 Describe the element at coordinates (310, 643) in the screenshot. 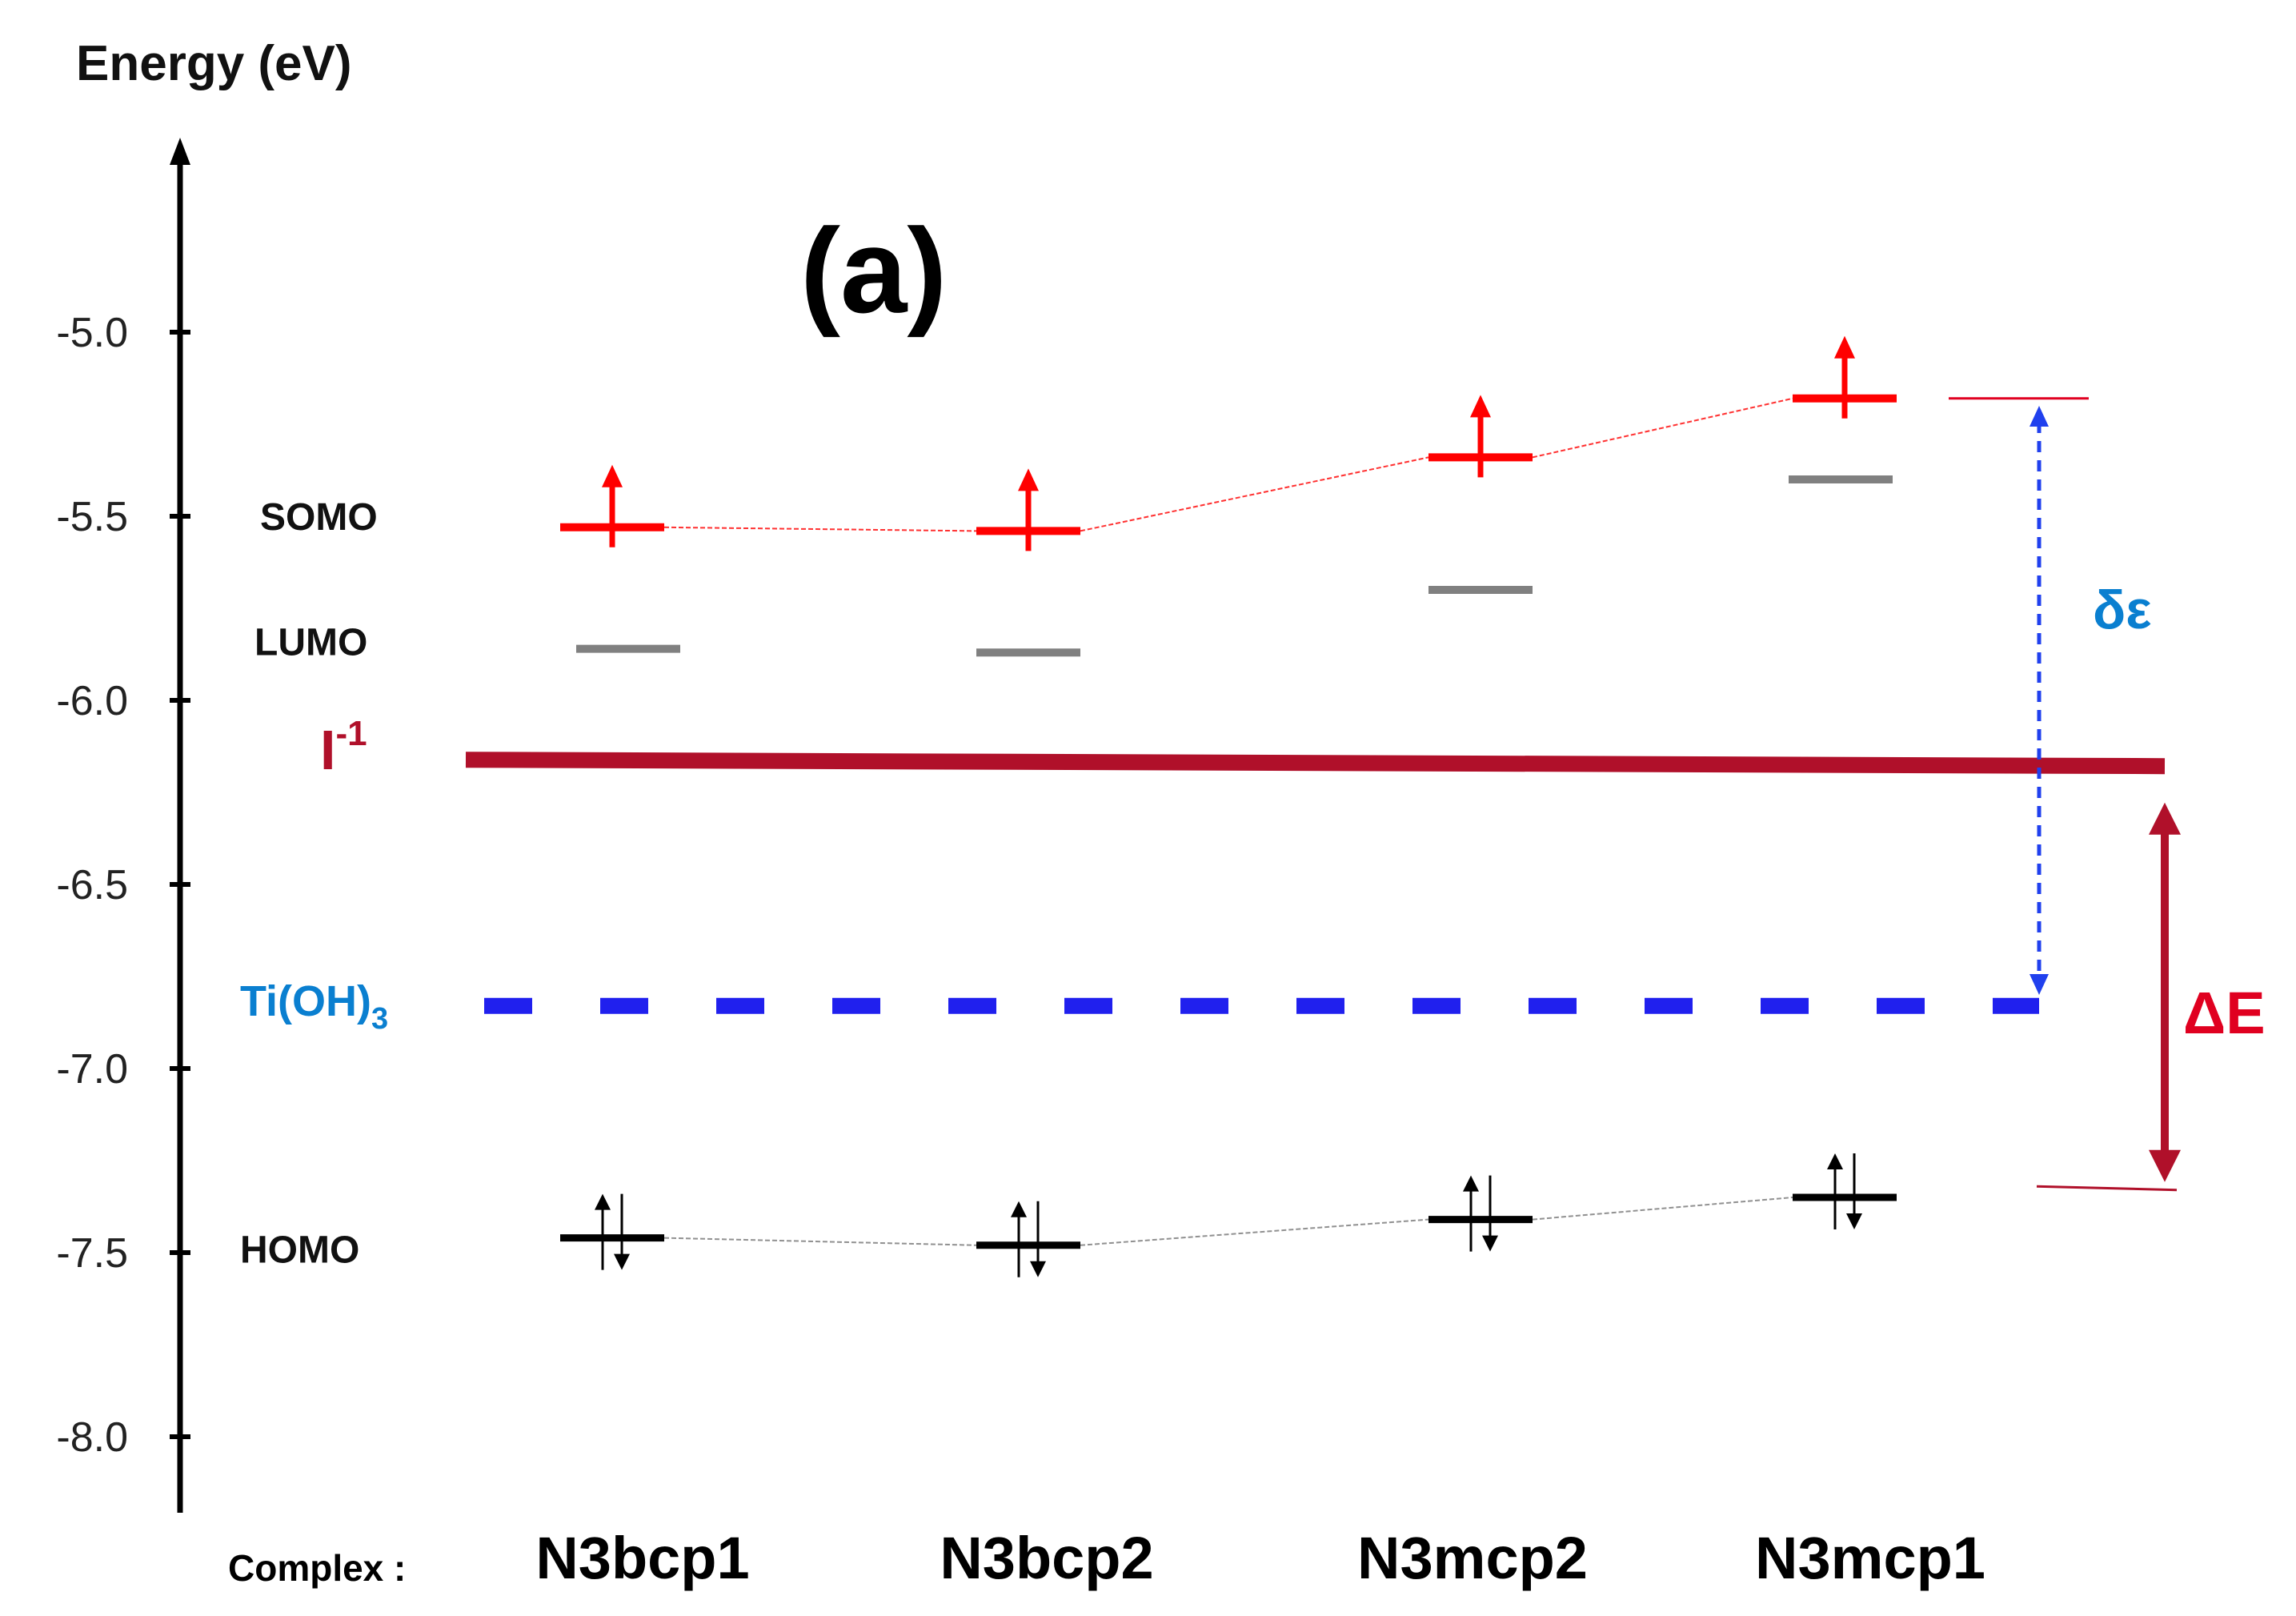

I see `row-label-lumo: LUMO` at that location.